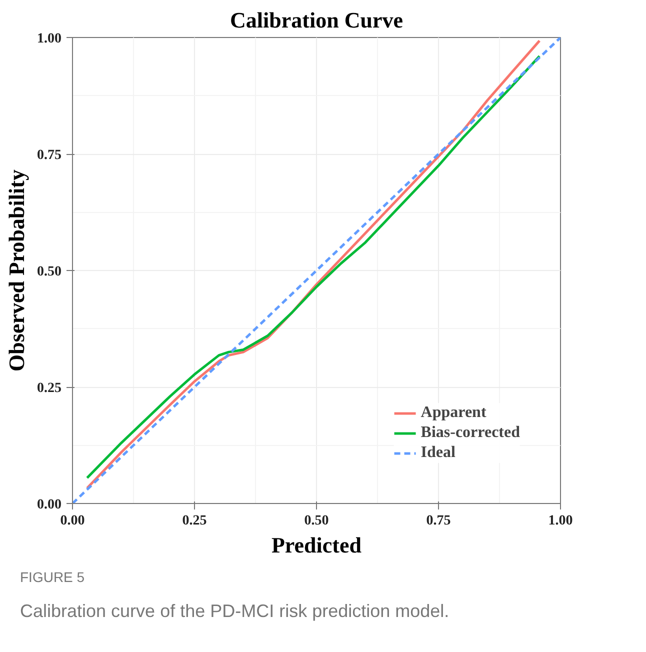 Image resolution: width=646 pixels, height=652 pixels. I want to click on x-tick-label: 0.00, so click(72, 521).